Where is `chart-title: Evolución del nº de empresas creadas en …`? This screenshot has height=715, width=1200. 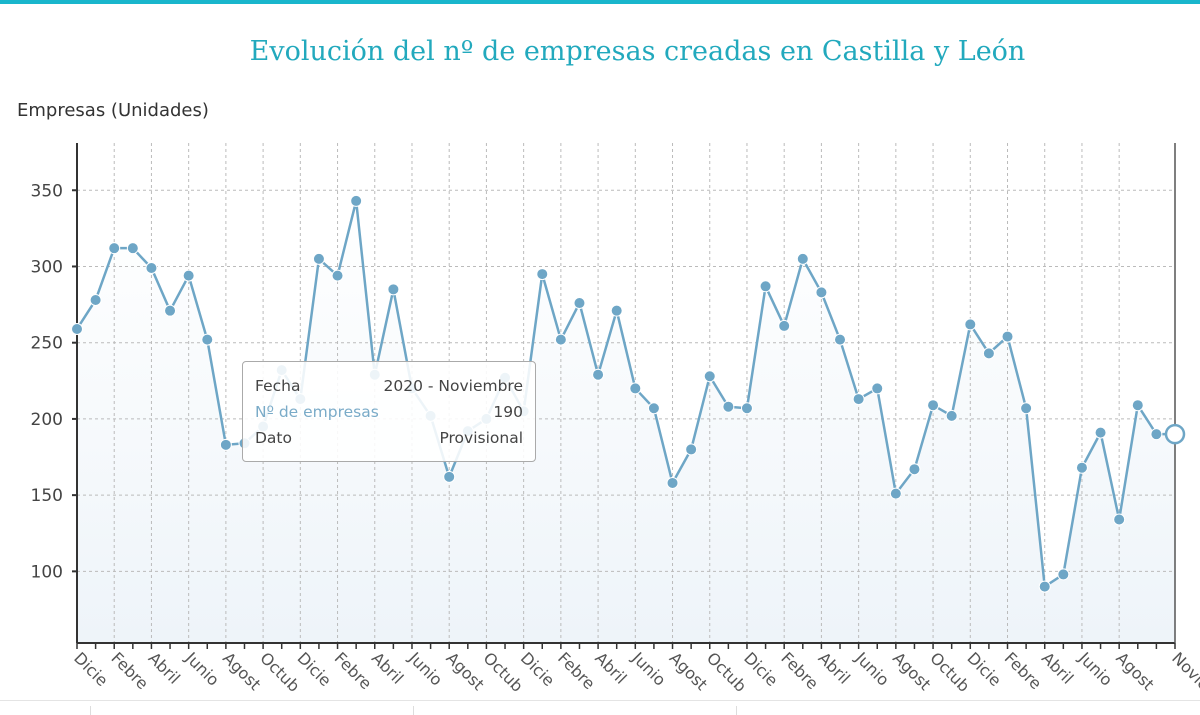 chart-title: Evolución del nº de empresas creadas en … is located at coordinates (637, 51).